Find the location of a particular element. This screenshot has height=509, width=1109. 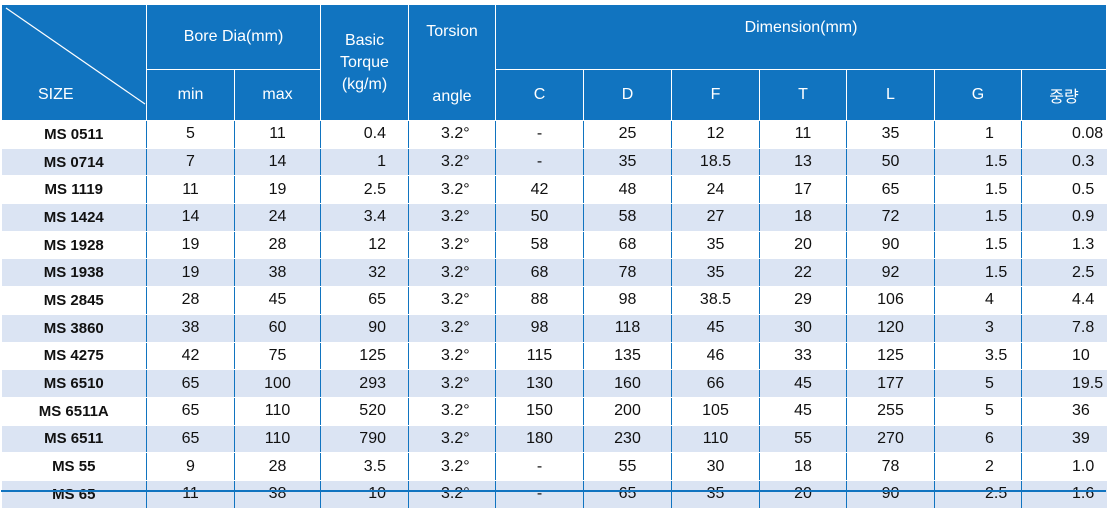

col-d-header: D is located at coordinates (627, 95).